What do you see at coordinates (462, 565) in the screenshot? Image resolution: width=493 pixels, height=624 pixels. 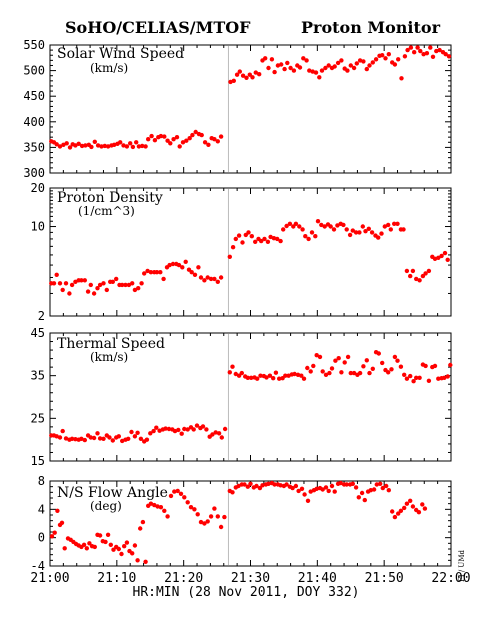 I see `credit-label: FI / UMd` at bounding box center [462, 565].